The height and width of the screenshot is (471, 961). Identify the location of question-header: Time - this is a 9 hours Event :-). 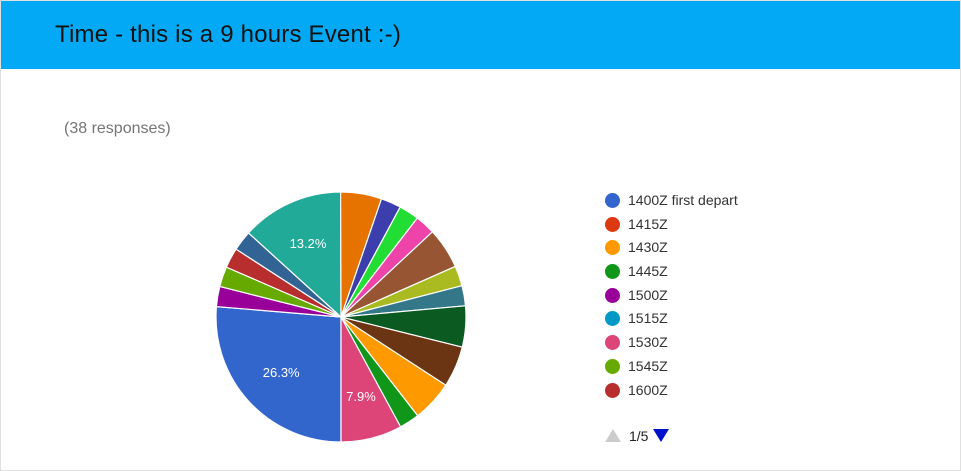
(480, 35).